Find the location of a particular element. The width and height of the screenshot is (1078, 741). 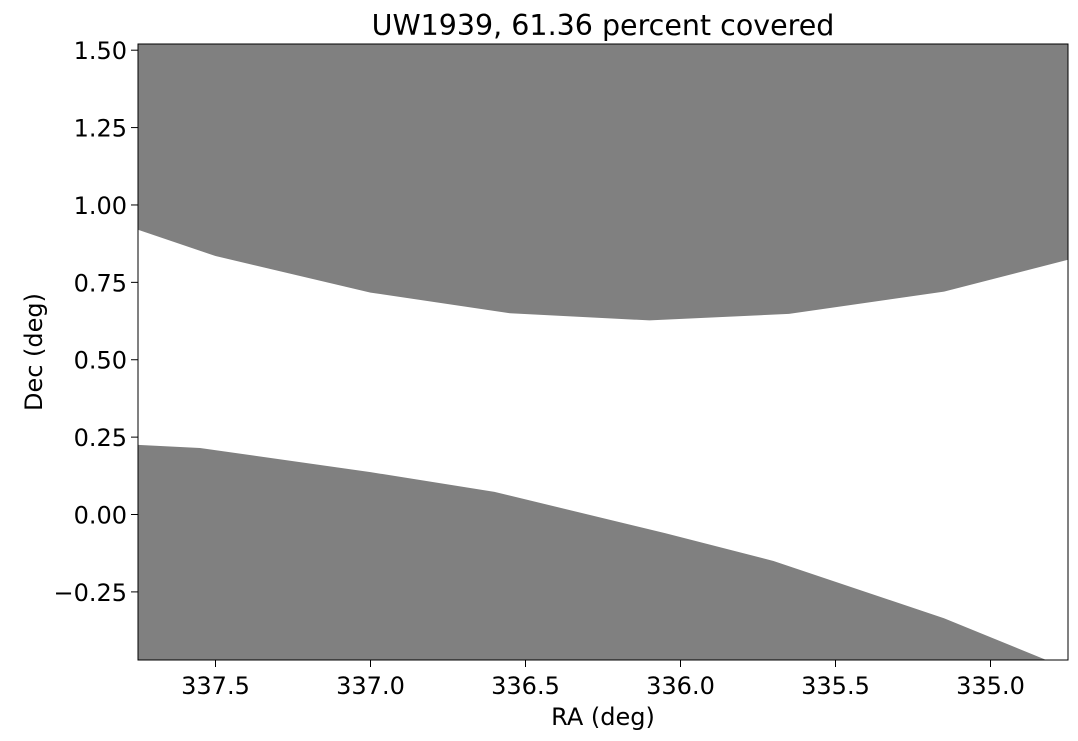

x-tick-label: 336.0 is located at coordinates (680, 686).